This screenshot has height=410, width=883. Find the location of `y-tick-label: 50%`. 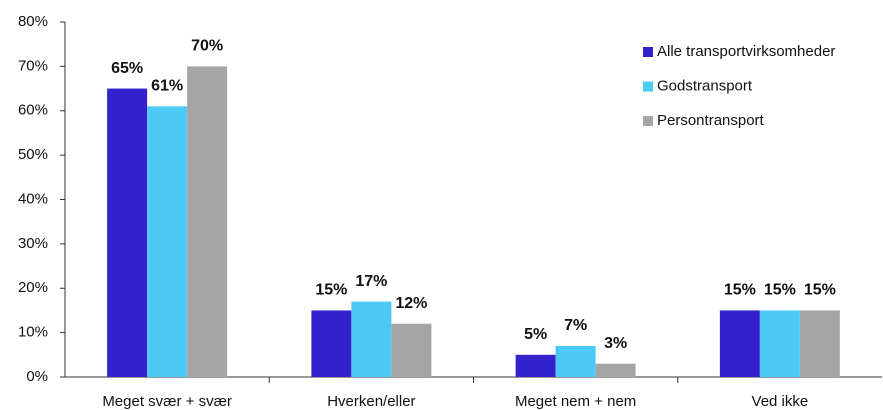

y-tick-label: 50% is located at coordinates (33, 154).